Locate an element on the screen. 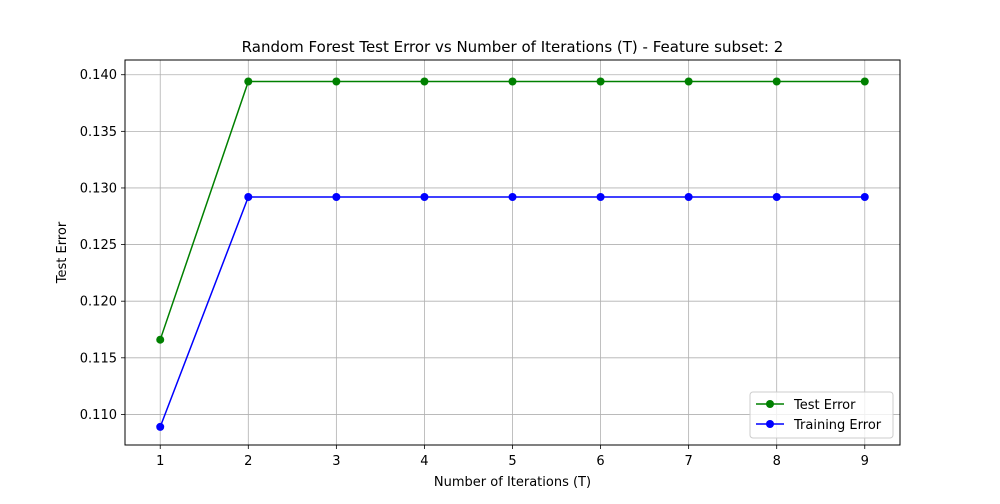 The width and height of the screenshot is (1000, 504). y-tick-label: 0.135 is located at coordinates (98, 132).